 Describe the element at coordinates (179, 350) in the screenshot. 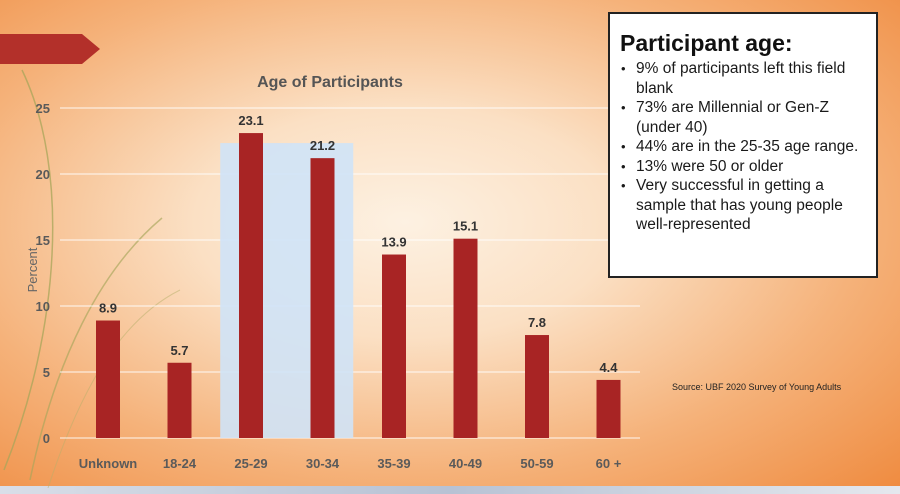

I see `bar-value-label: 5.7` at that location.